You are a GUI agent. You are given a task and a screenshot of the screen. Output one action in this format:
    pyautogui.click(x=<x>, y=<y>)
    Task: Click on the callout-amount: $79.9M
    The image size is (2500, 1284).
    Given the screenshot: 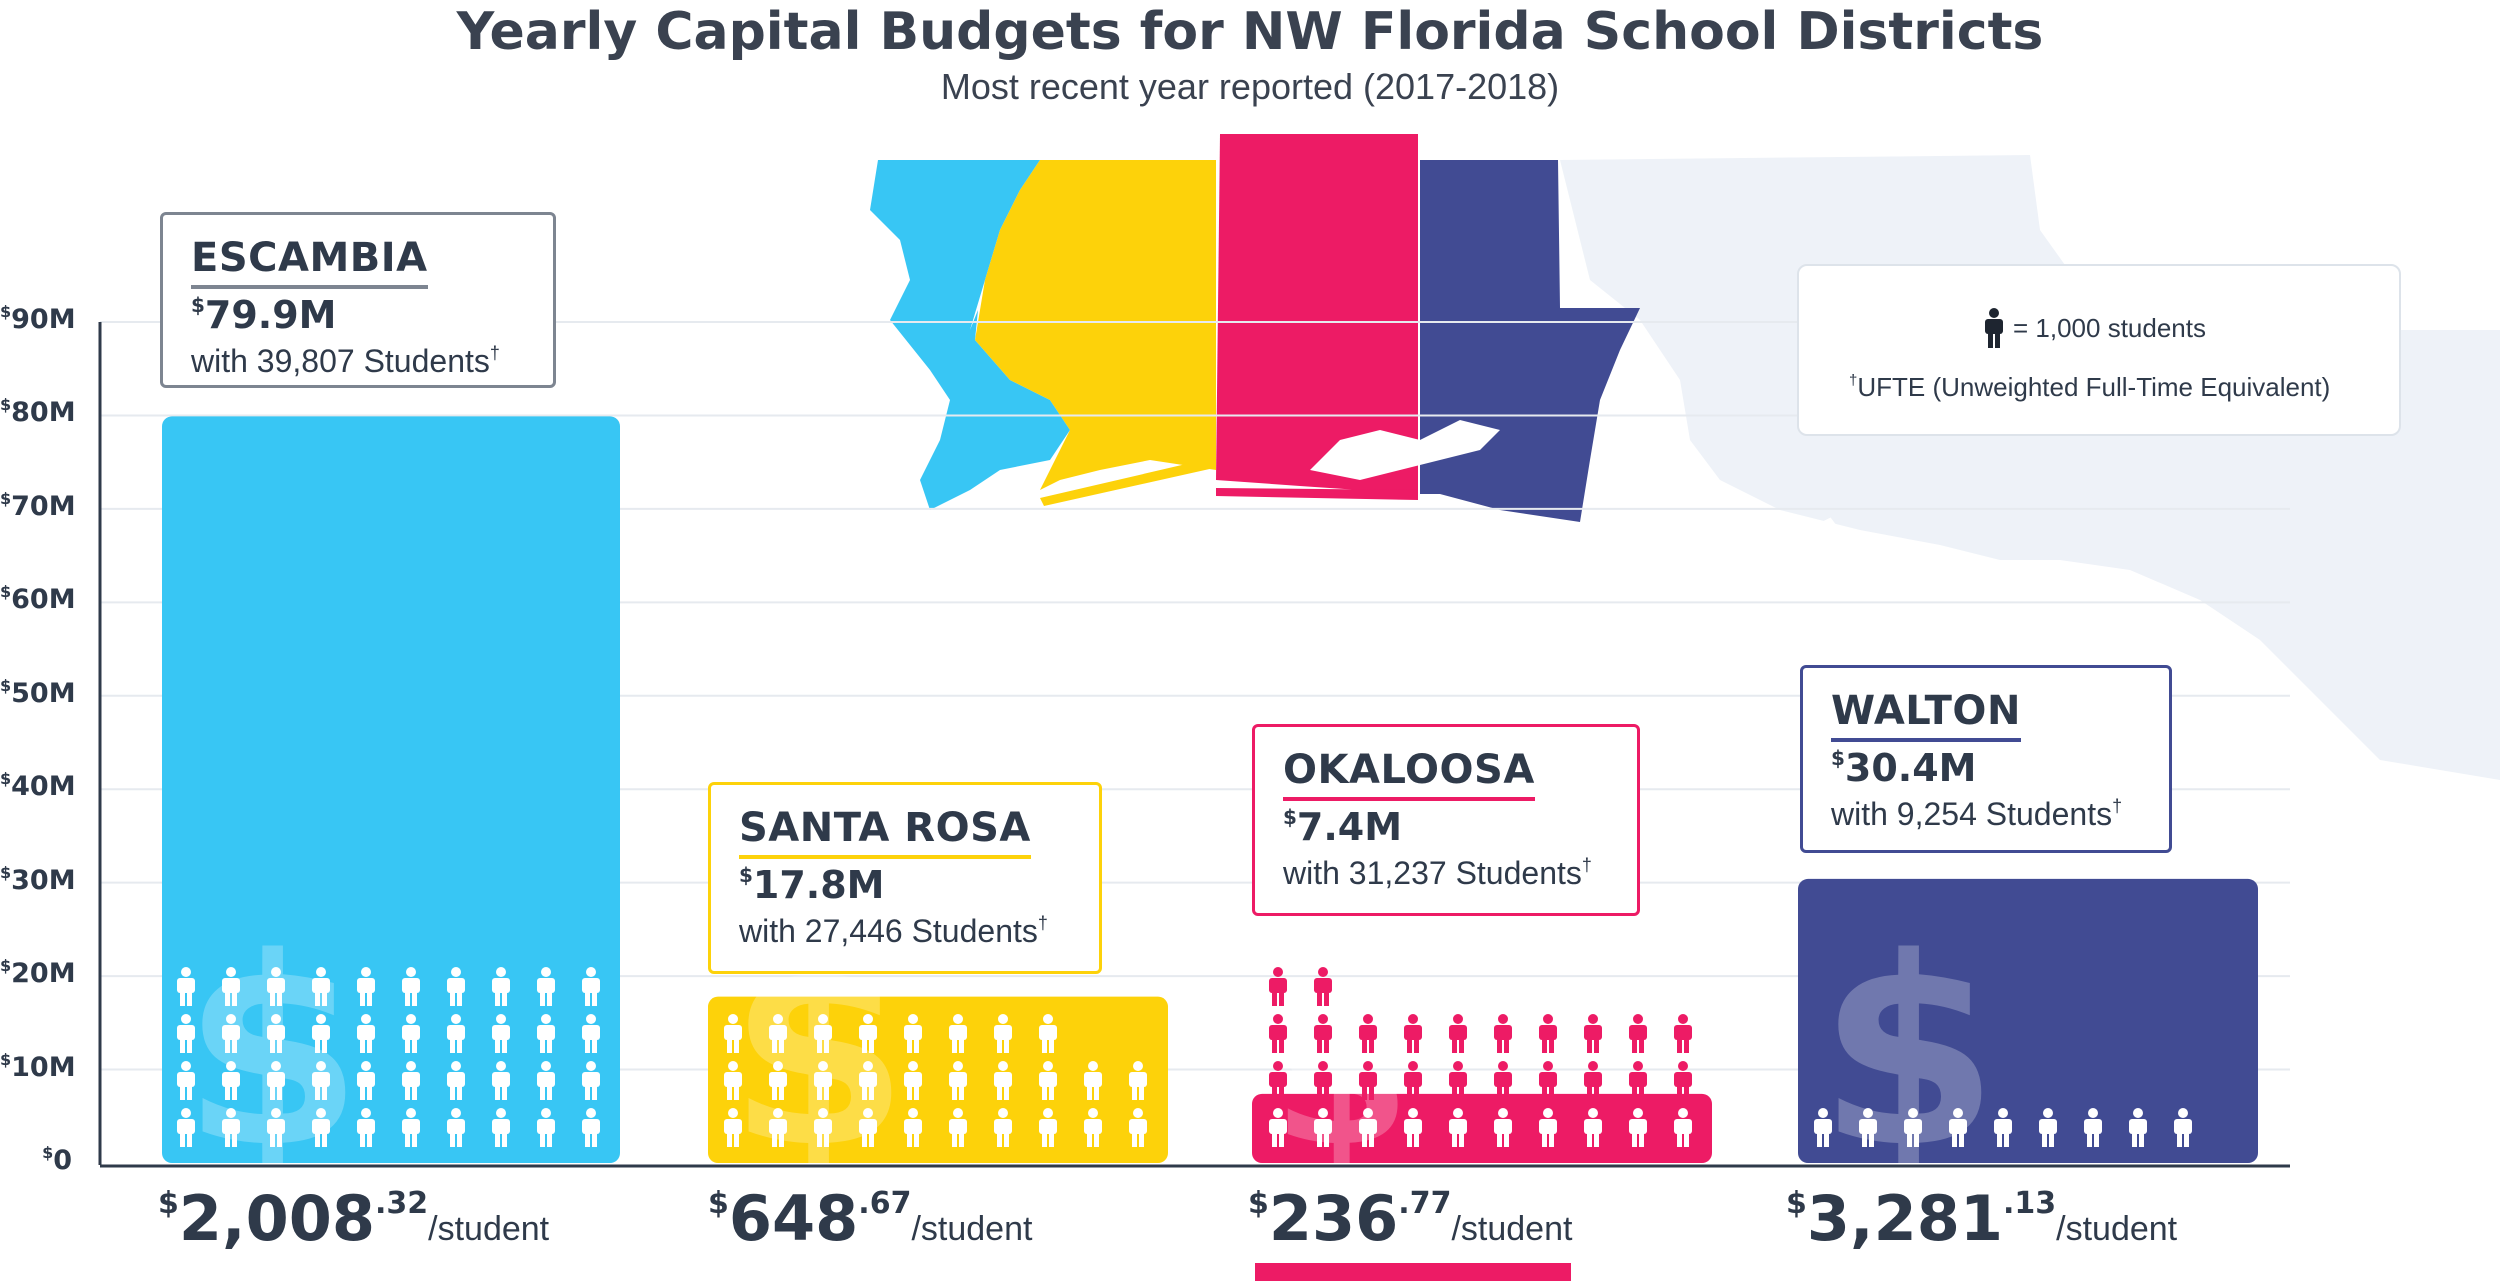 What is the action you would take?
    pyautogui.click(x=264, y=315)
    